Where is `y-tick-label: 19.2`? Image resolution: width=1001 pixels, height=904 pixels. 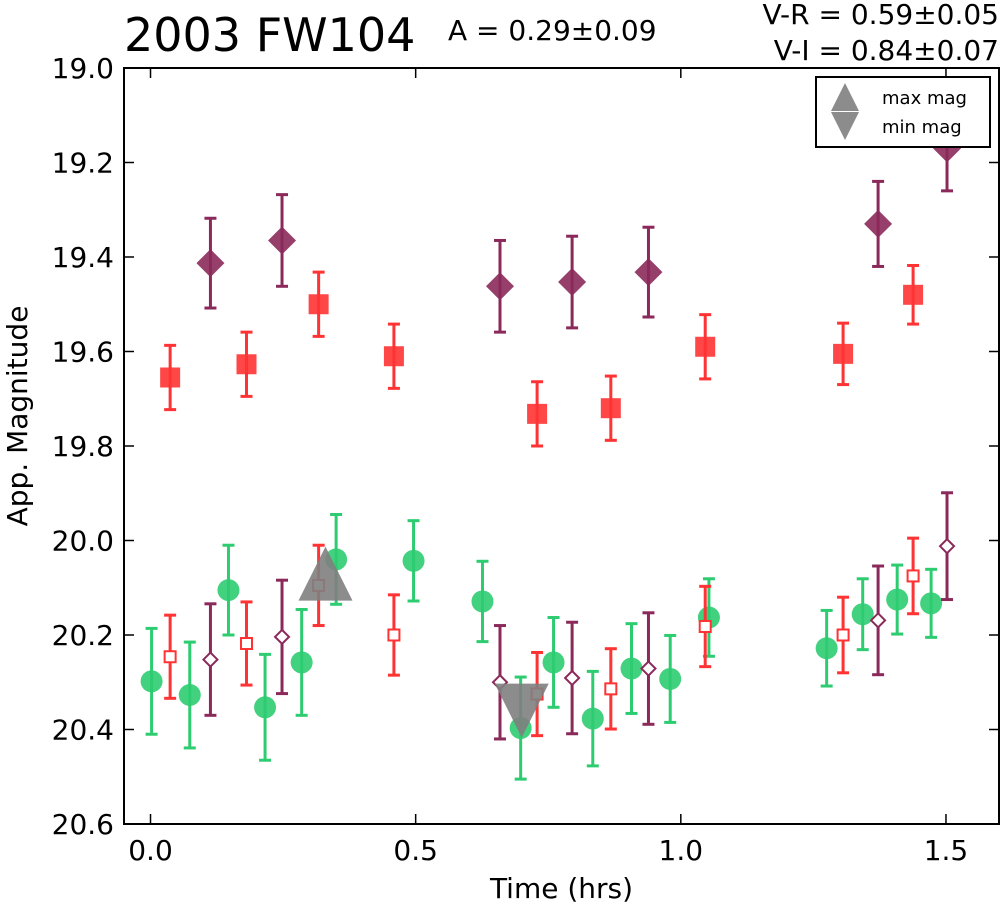 y-tick-label: 19.2 is located at coordinates (83, 163).